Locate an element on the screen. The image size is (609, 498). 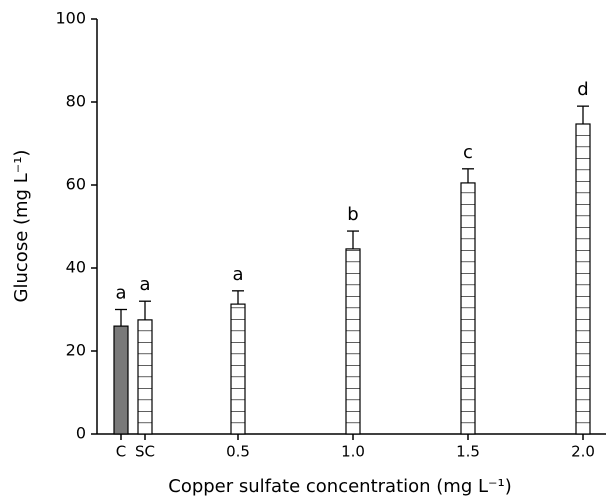
x-axis-label: Copper sulfate concentration (mg L⁻¹) is located at coordinates (340, 486).